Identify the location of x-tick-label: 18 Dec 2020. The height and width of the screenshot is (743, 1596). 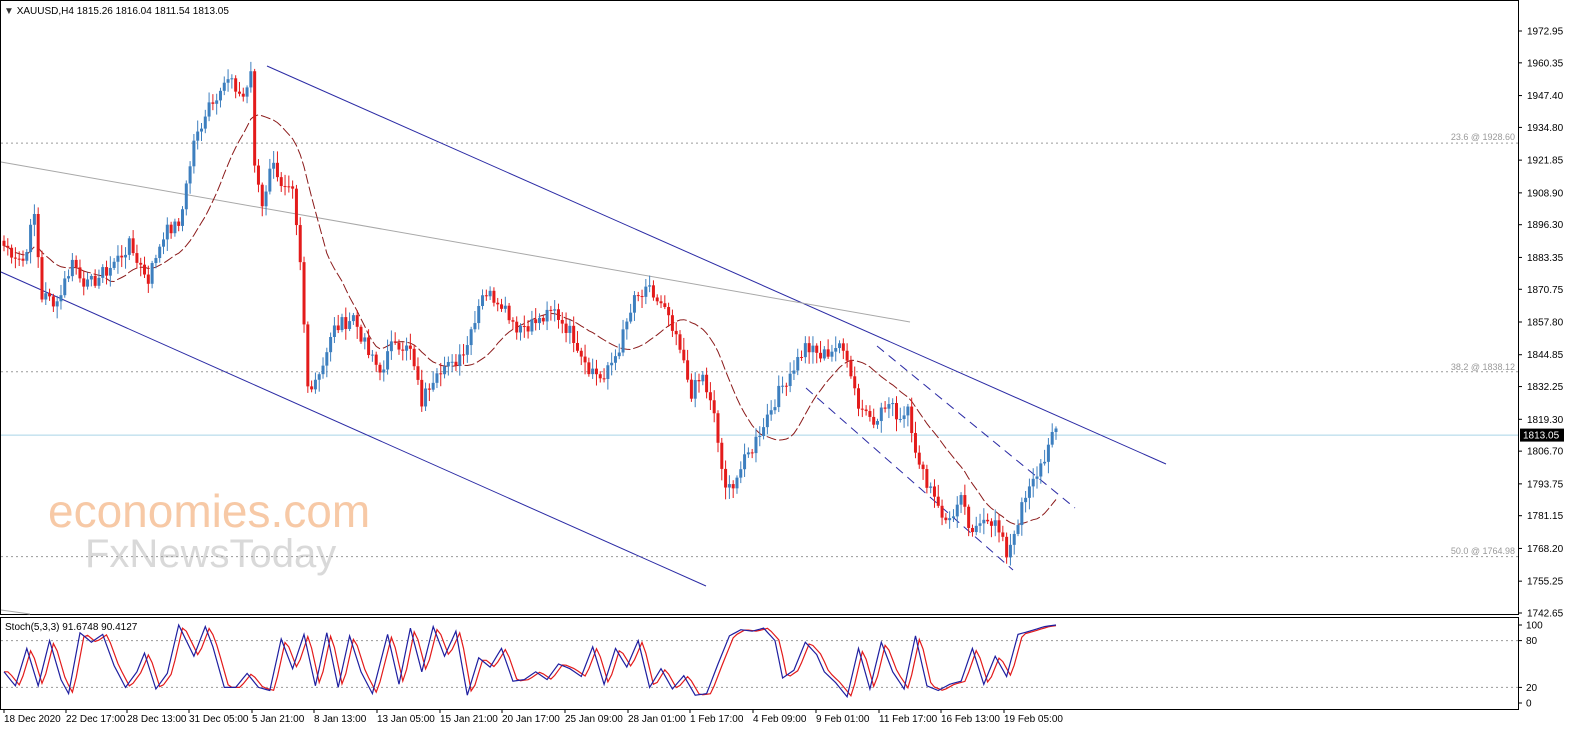
(32, 719).